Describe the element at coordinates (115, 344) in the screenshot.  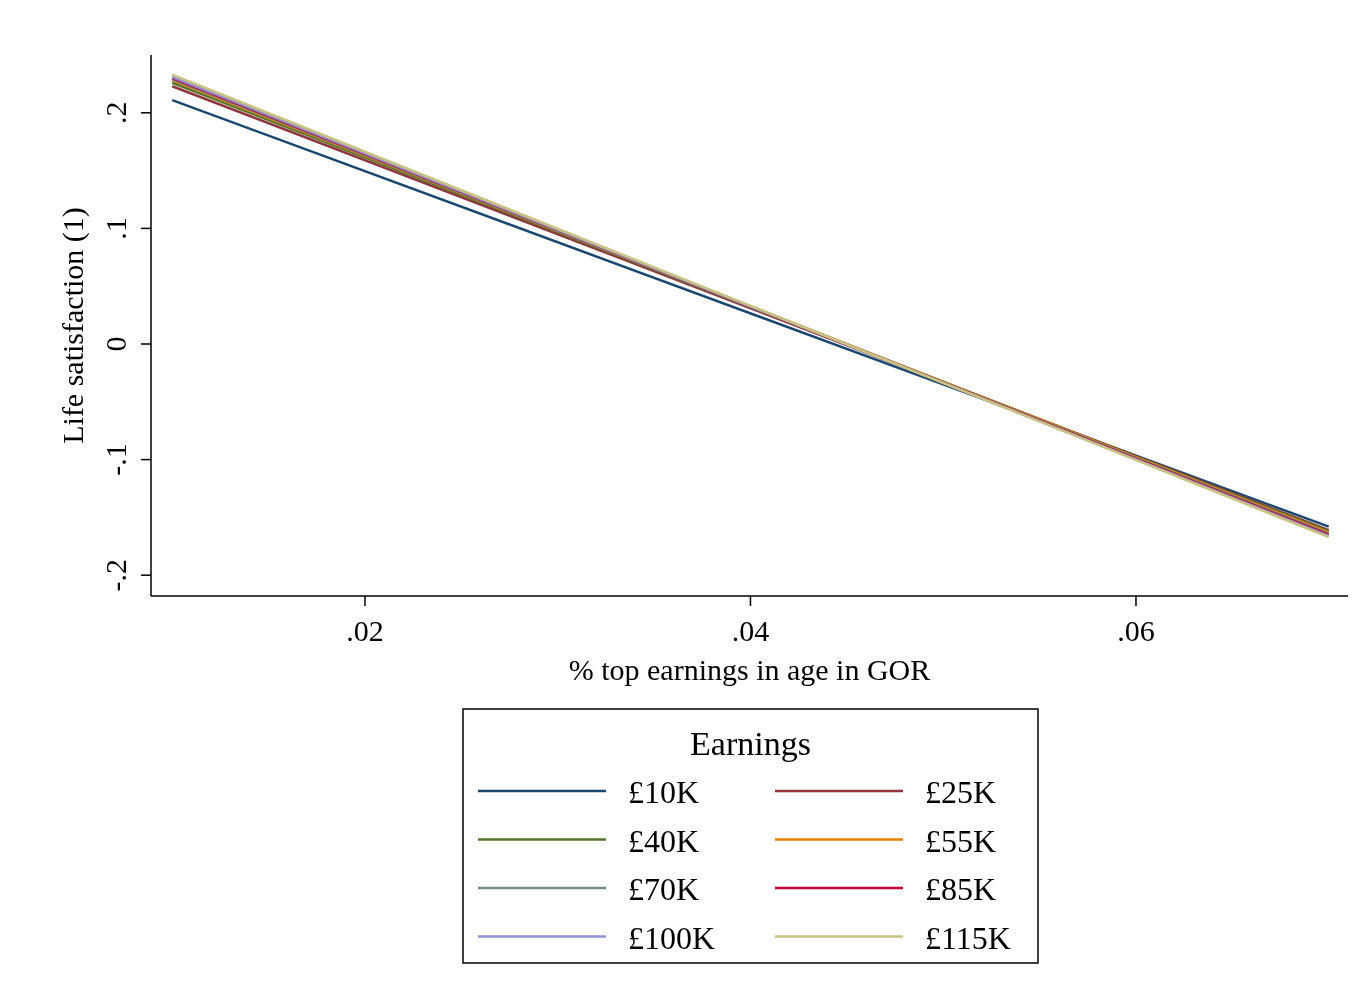
I see `y-tick-label: 0` at that location.